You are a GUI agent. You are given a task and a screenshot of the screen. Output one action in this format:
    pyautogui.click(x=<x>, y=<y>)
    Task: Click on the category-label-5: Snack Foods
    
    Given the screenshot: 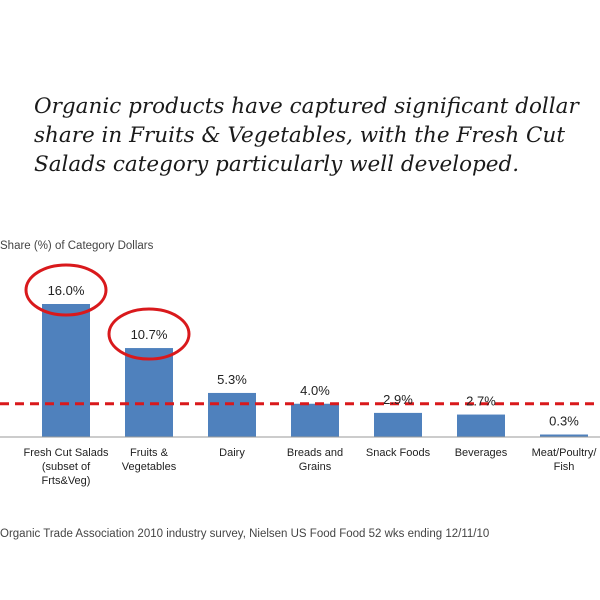 What is the action you would take?
    pyautogui.click(x=398, y=453)
    